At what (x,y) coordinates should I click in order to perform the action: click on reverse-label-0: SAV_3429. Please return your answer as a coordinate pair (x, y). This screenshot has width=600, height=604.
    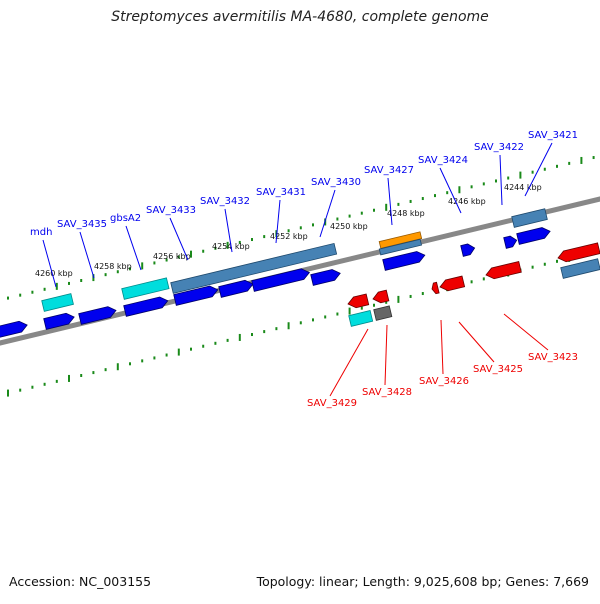
    Looking at the image, I should click on (332, 403).